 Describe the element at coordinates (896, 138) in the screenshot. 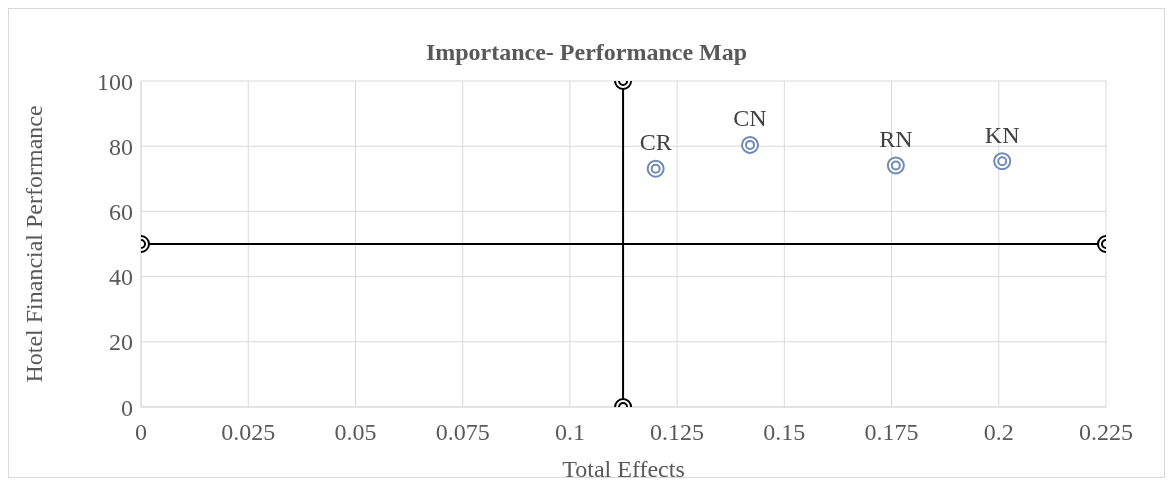

I see `series-label: RN` at that location.